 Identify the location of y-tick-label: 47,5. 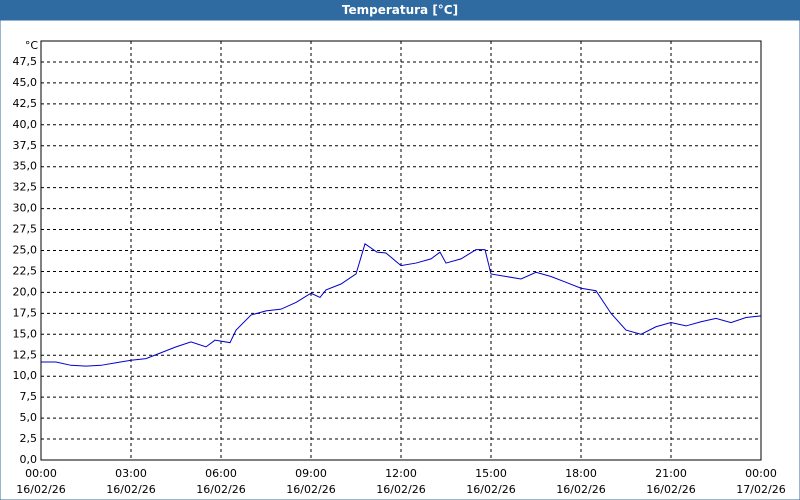
(25, 61).